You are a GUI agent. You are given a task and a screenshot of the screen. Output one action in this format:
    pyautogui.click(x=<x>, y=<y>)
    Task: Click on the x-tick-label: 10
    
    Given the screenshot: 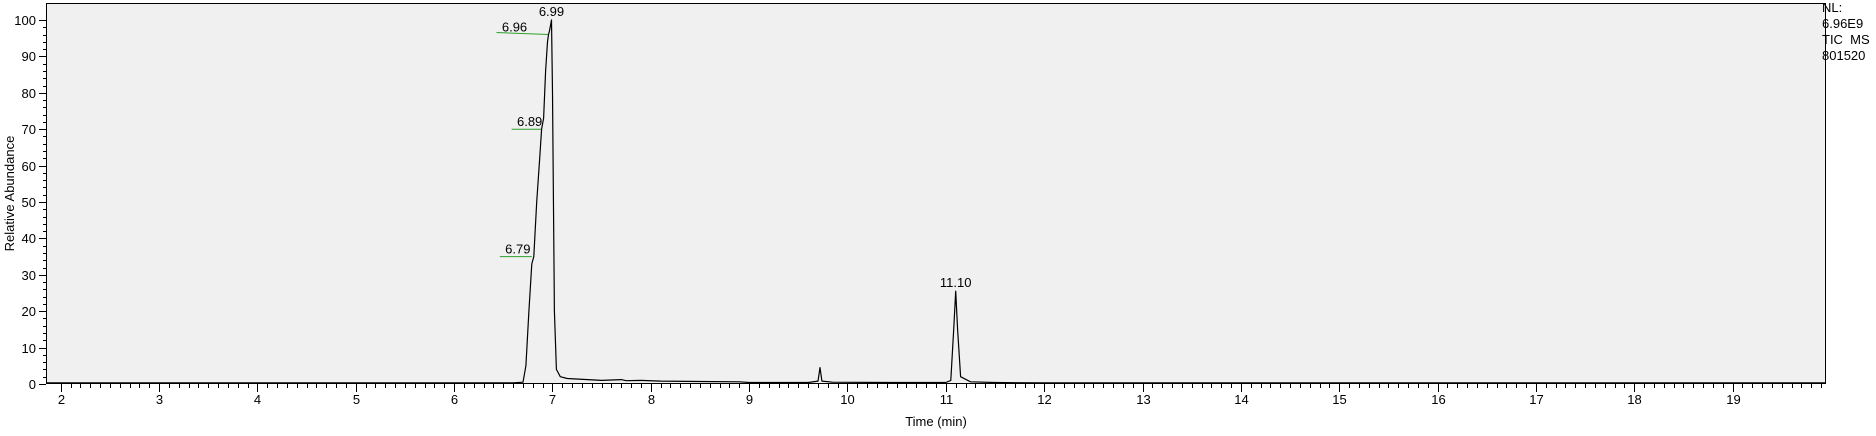 What is the action you would take?
    pyautogui.click(x=847, y=399)
    